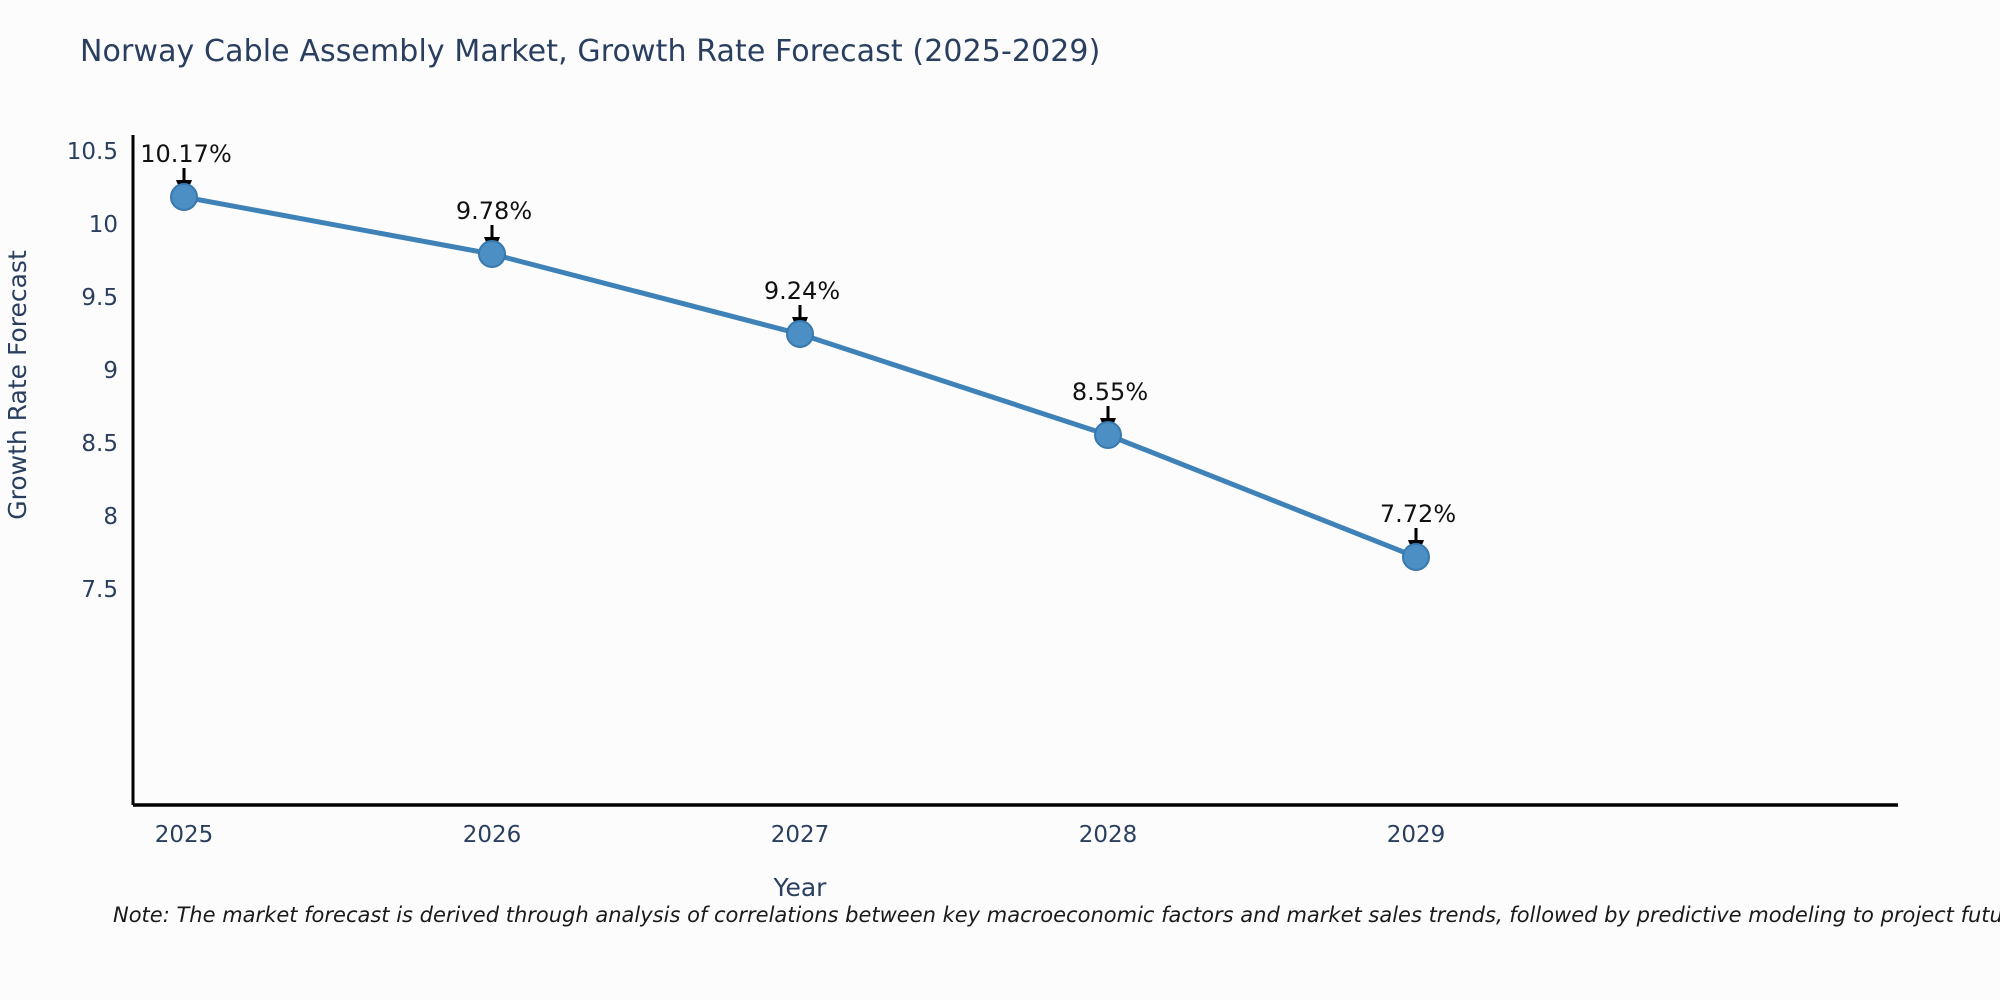  I want to click on y-axis-tick-labels: 10.5 10 9.5 9 8.5 8 7.5, so click(92, 371).